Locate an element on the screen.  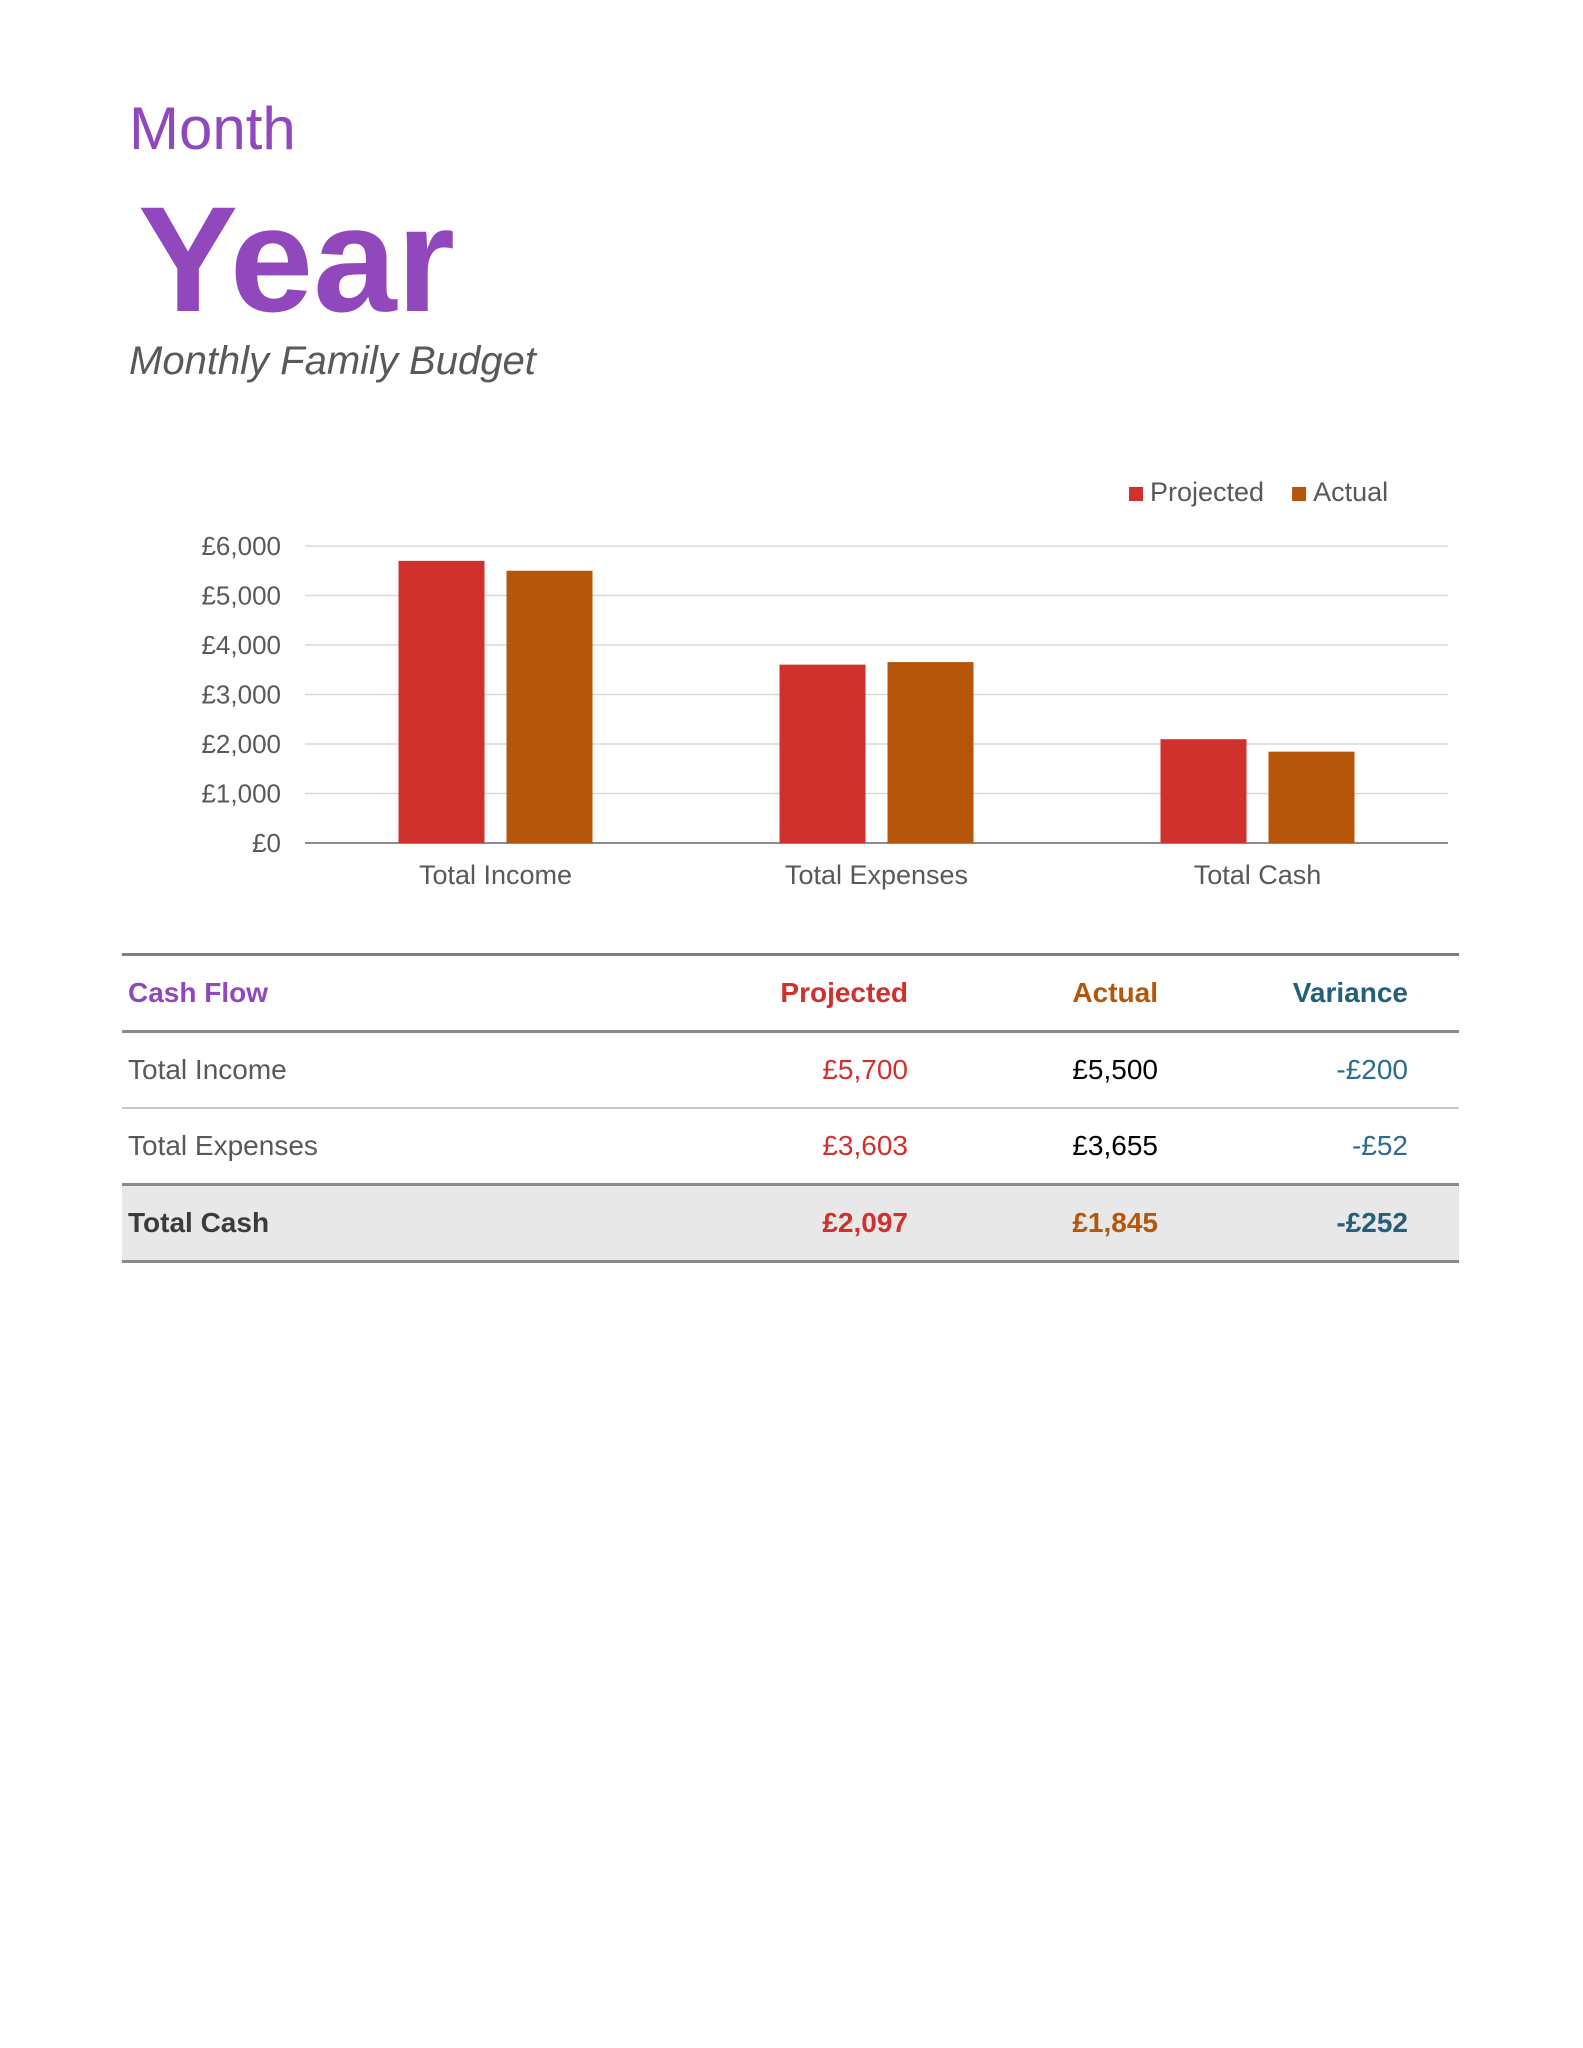
total-spacer is located at coordinates (1433, 1223).